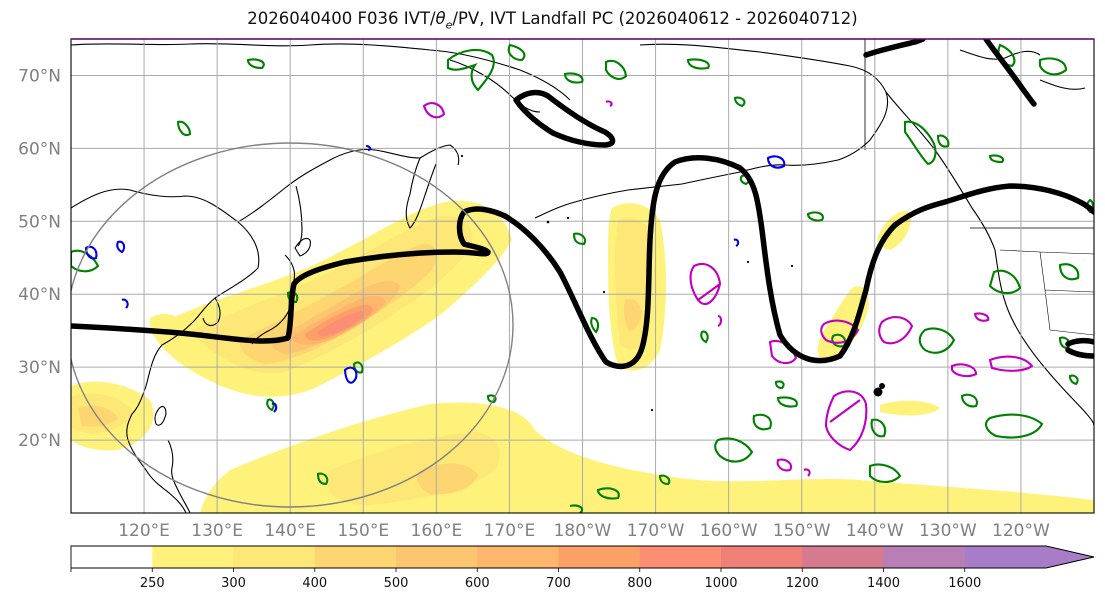  I want to click on lat-label-1: 60°N, so click(39, 149).